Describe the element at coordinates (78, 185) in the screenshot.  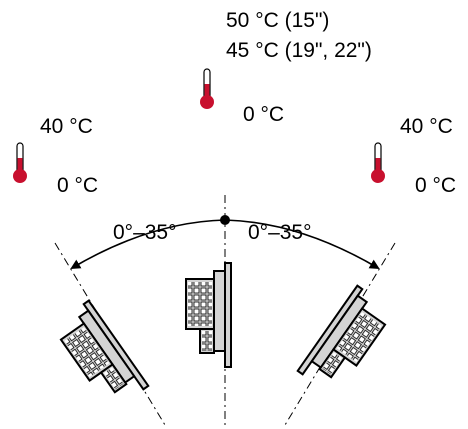
I see `left-temp-min: 0 °C` at that location.